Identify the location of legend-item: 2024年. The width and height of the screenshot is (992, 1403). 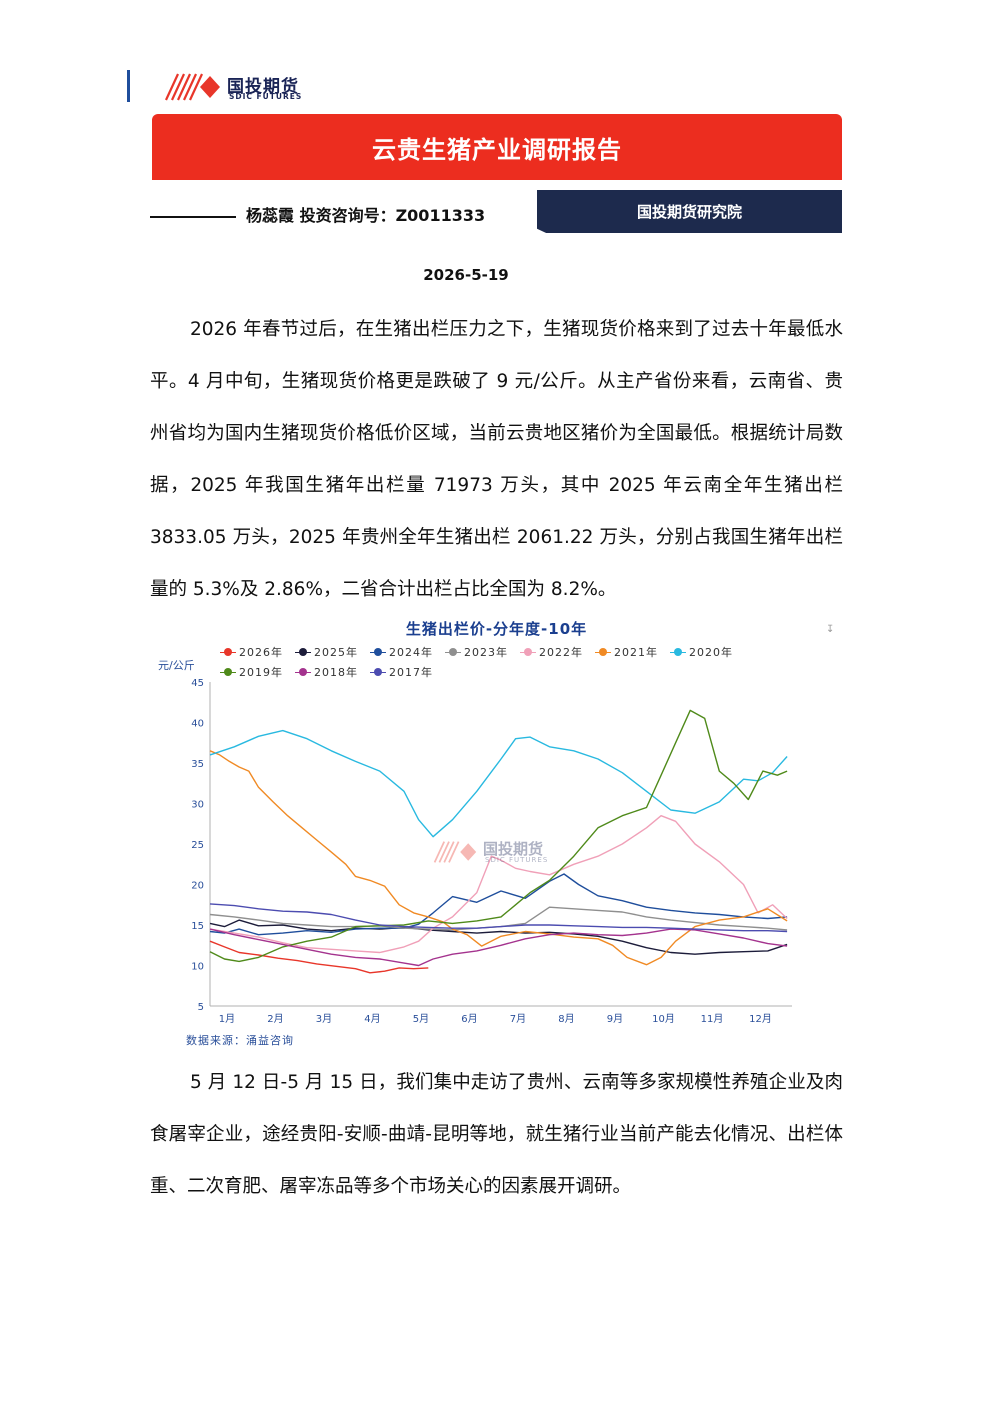
(401, 652).